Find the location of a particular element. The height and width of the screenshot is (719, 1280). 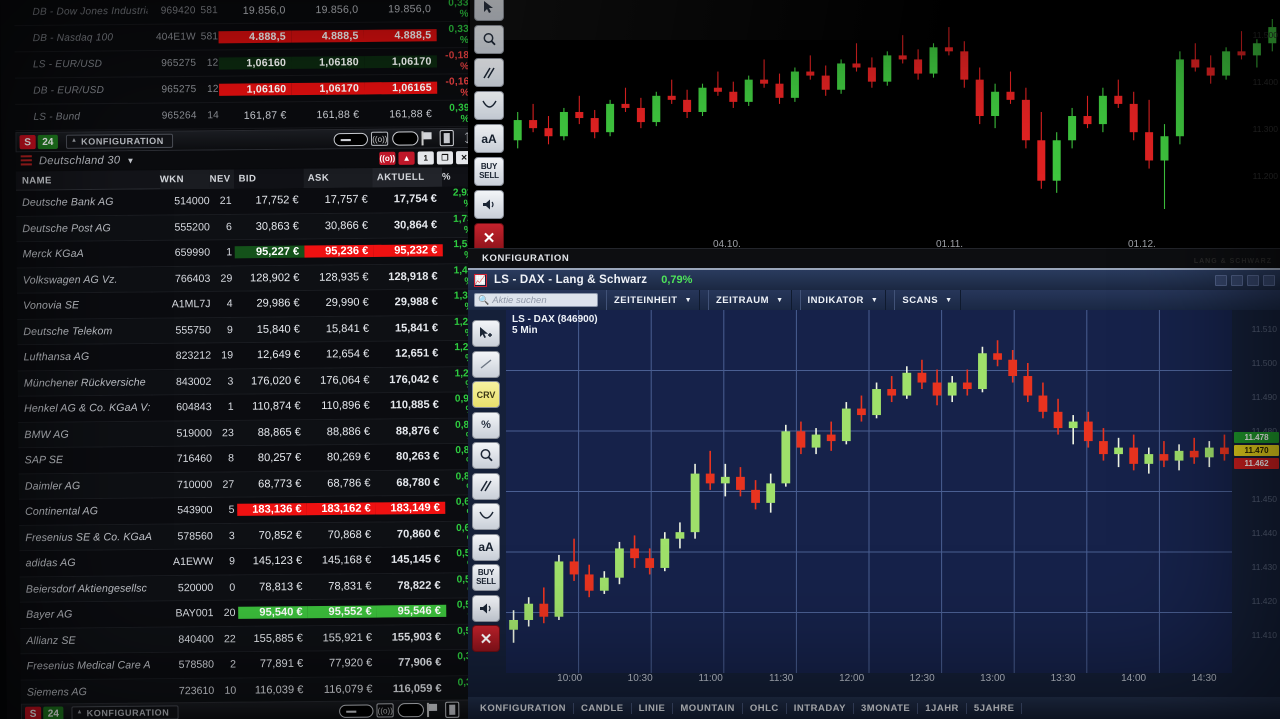

line-icon is located at coordinates (486, 364).